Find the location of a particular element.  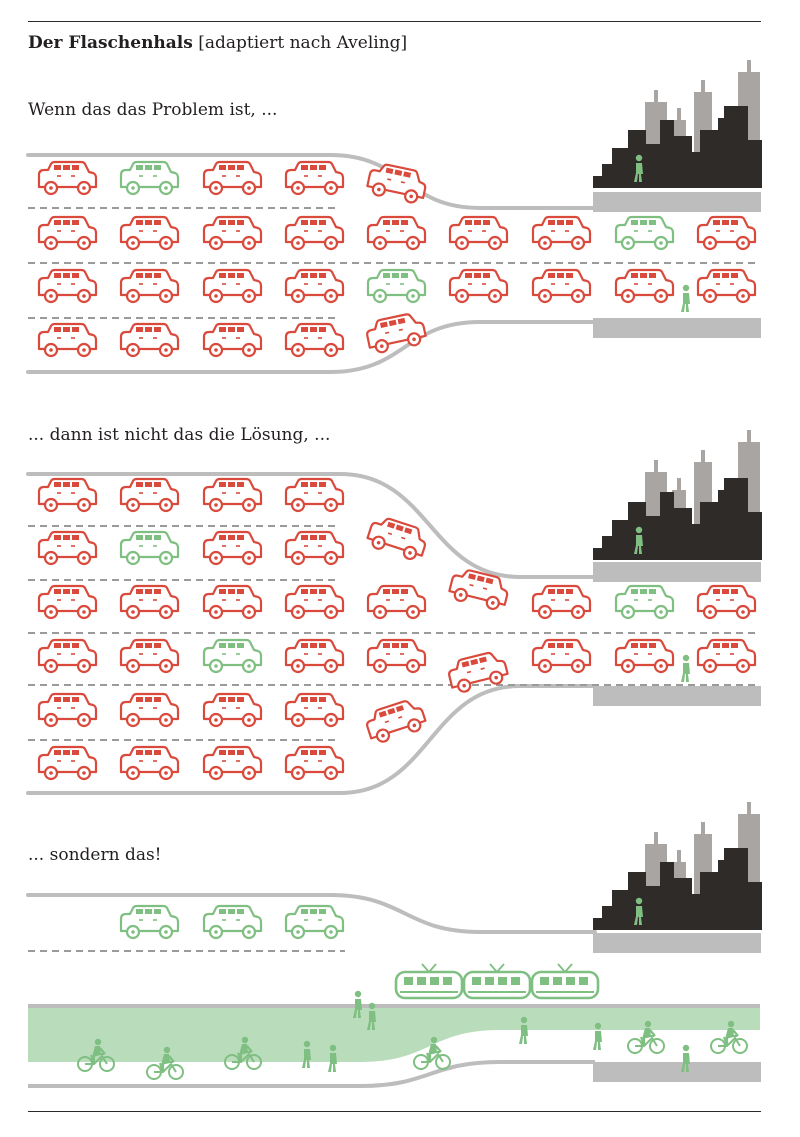

road-edge-top-solution is located at coordinates (311, 913).